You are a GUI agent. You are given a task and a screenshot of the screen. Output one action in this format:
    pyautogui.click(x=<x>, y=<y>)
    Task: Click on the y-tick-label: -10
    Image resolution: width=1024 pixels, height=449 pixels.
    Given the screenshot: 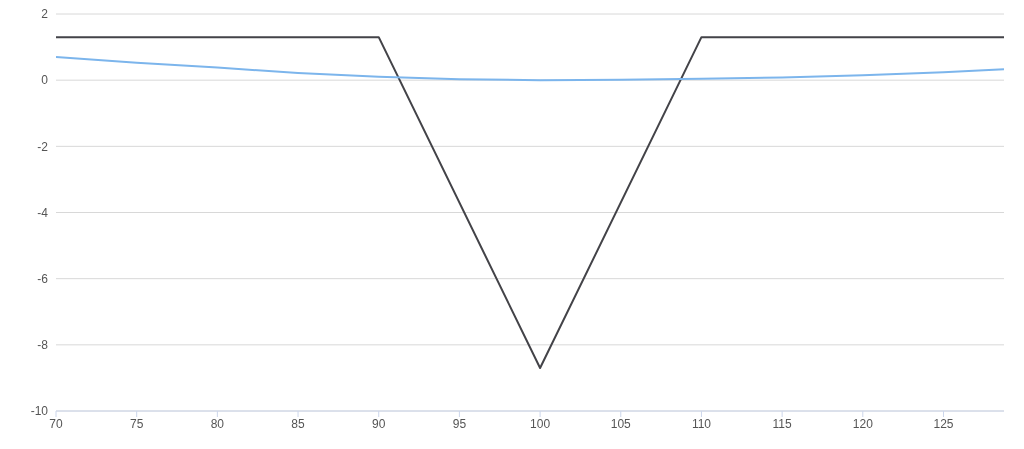 What is the action you would take?
    pyautogui.click(x=39, y=411)
    